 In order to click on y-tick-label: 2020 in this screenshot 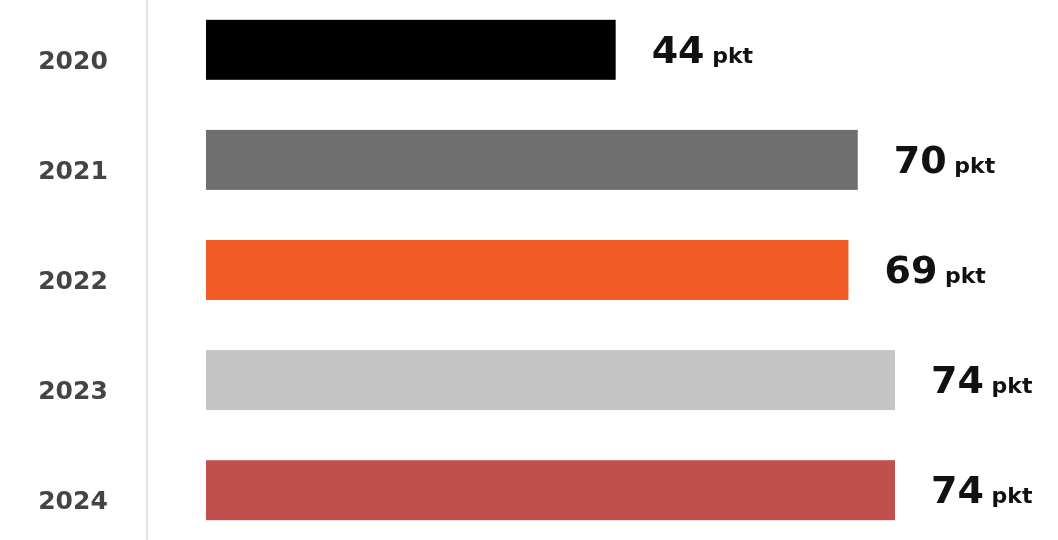, I will do `click(73, 60)`.